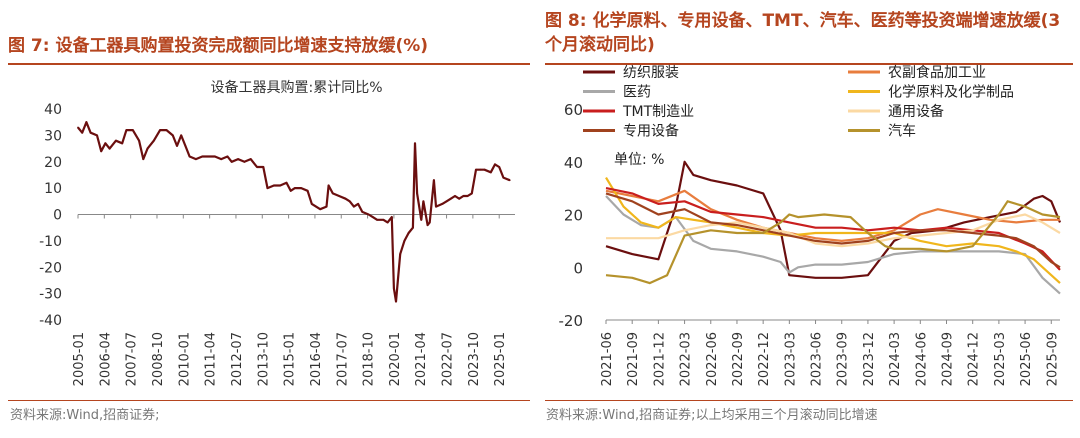  I want to click on fig8-x-tick-17: 2025-09, so click(1052, 359).